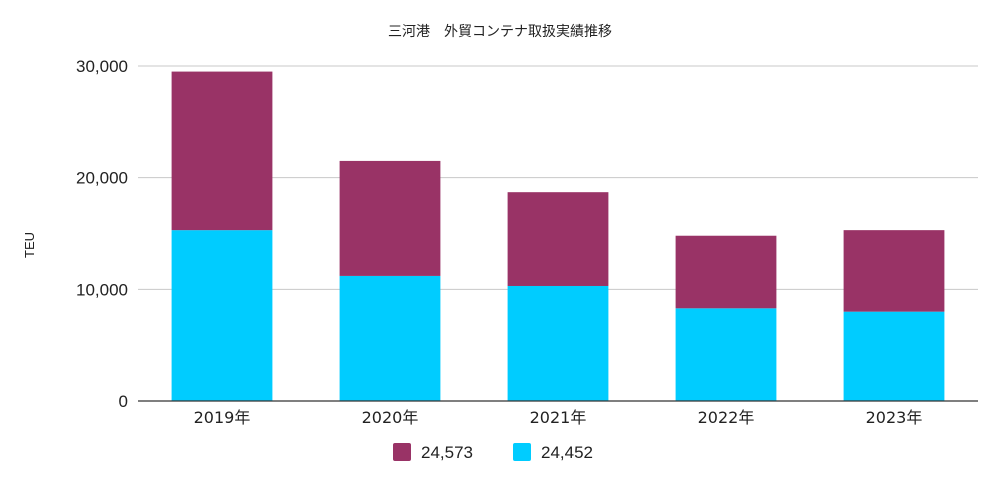  Describe the element at coordinates (558, 417) in the screenshot. I see `x-tick-label: 2021年` at that location.